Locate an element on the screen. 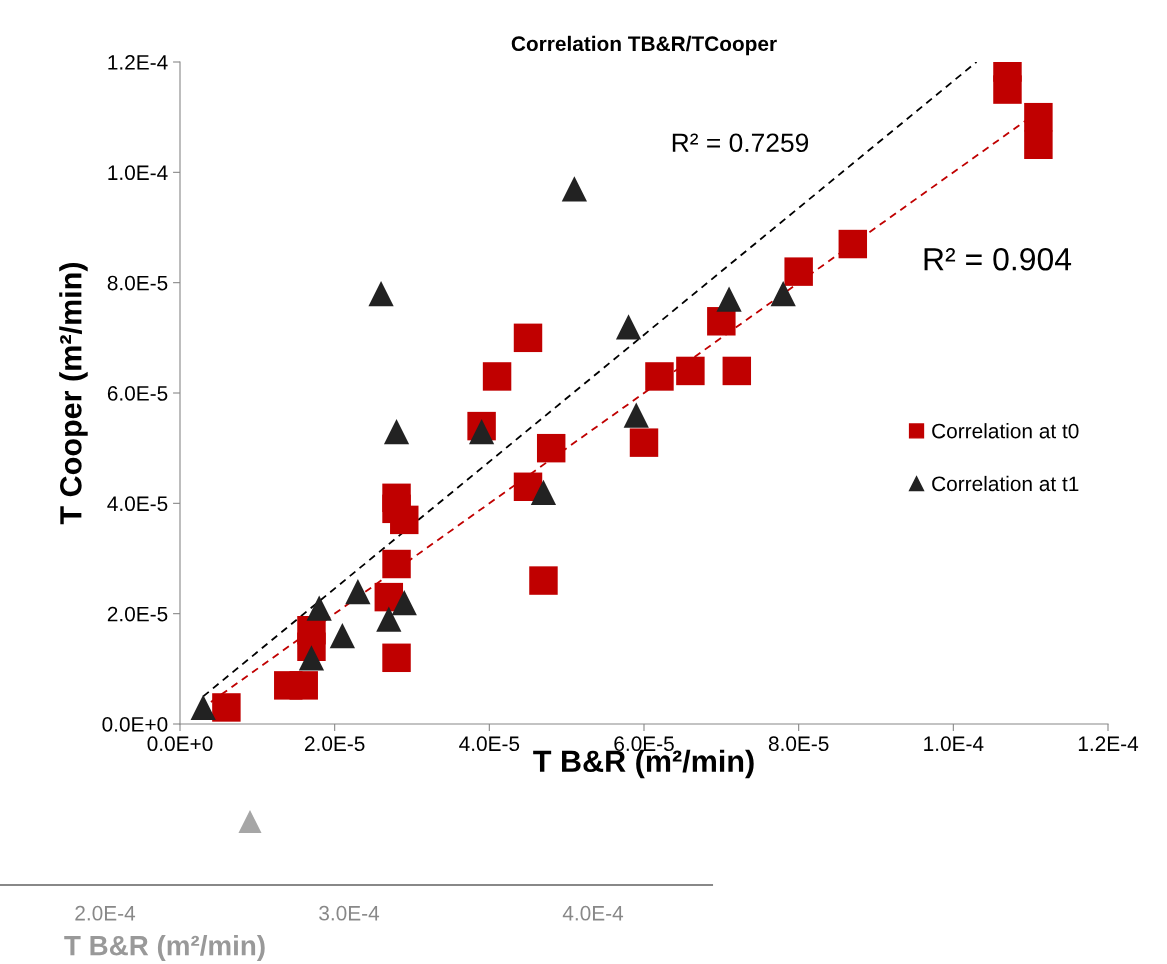 The image size is (1167, 964). text: 2.0E-4 is located at coordinates (105, 913).